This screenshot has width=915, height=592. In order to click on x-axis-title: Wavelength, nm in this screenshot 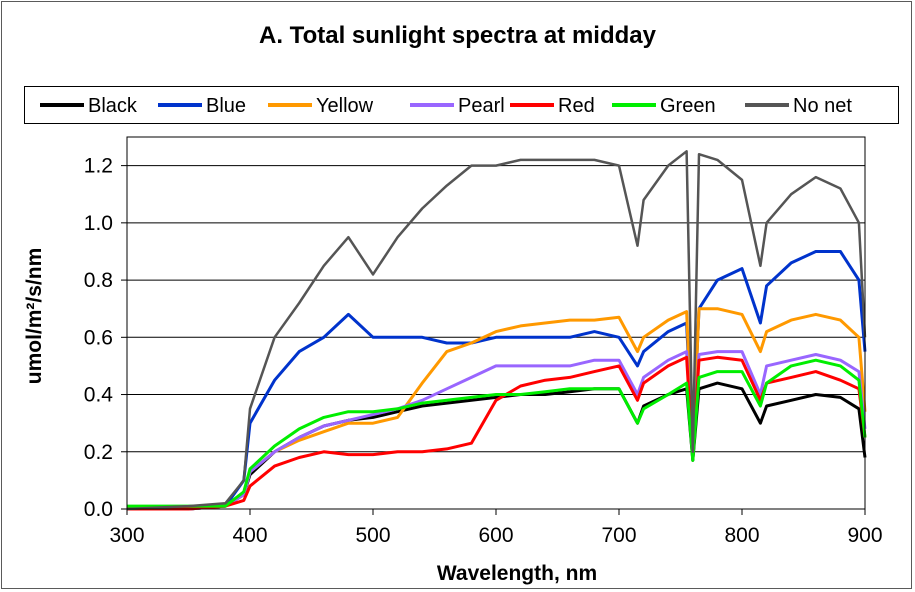, I will do `click(517, 573)`.